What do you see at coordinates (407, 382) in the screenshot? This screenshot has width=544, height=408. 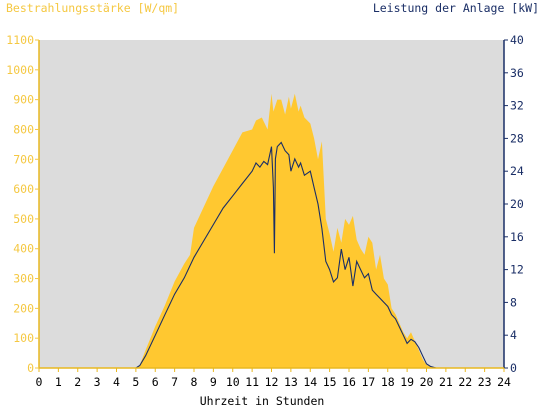 I see `x-tick-label: 19` at bounding box center [407, 382].